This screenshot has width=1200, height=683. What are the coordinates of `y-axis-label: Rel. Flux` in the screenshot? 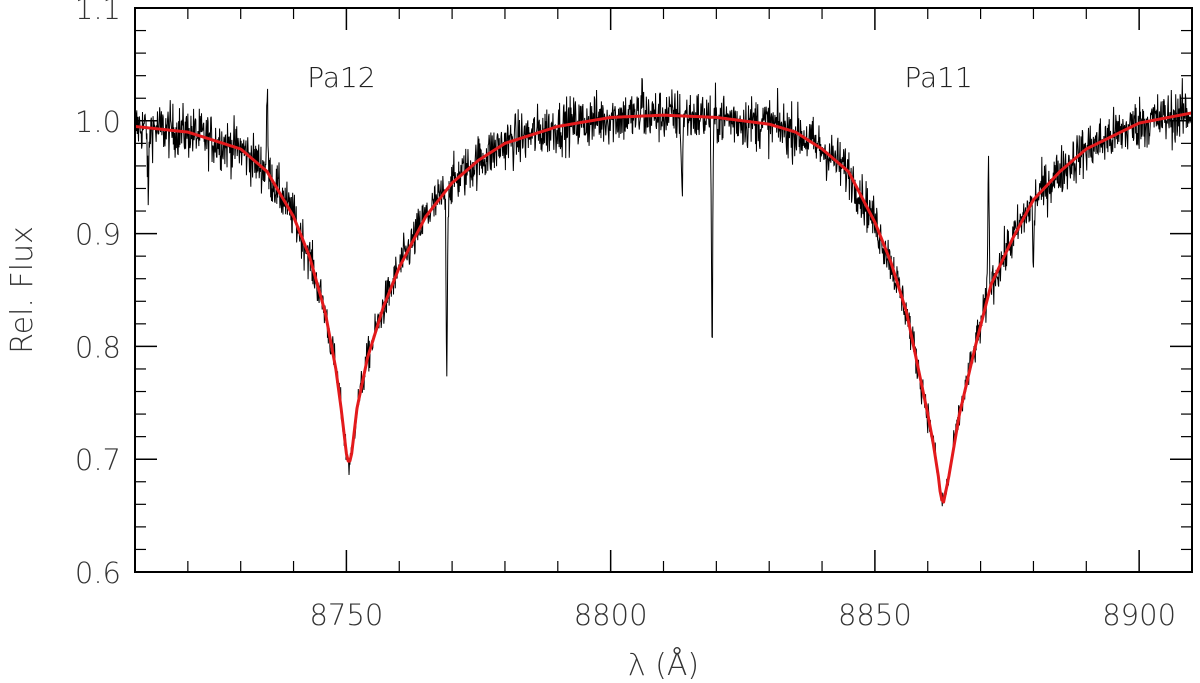 It's located at (22, 290).